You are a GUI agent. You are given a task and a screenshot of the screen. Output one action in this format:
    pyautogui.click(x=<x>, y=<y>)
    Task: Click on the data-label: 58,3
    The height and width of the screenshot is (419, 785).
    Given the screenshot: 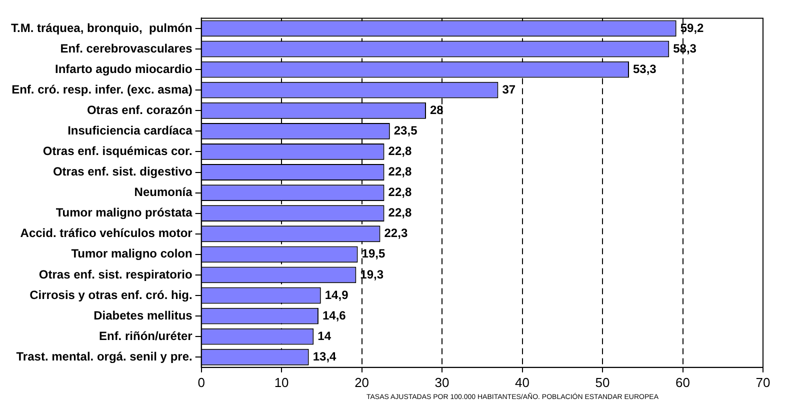 What is the action you would take?
    pyautogui.click(x=685, y=48)
    